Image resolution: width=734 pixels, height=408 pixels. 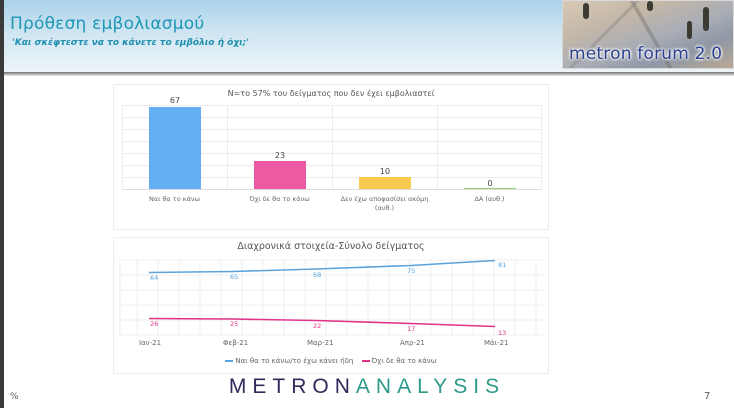 What do you see at coordinates (175, 148) in the screenshot?
I see `bar-yes` at bounding box center [175, 148].